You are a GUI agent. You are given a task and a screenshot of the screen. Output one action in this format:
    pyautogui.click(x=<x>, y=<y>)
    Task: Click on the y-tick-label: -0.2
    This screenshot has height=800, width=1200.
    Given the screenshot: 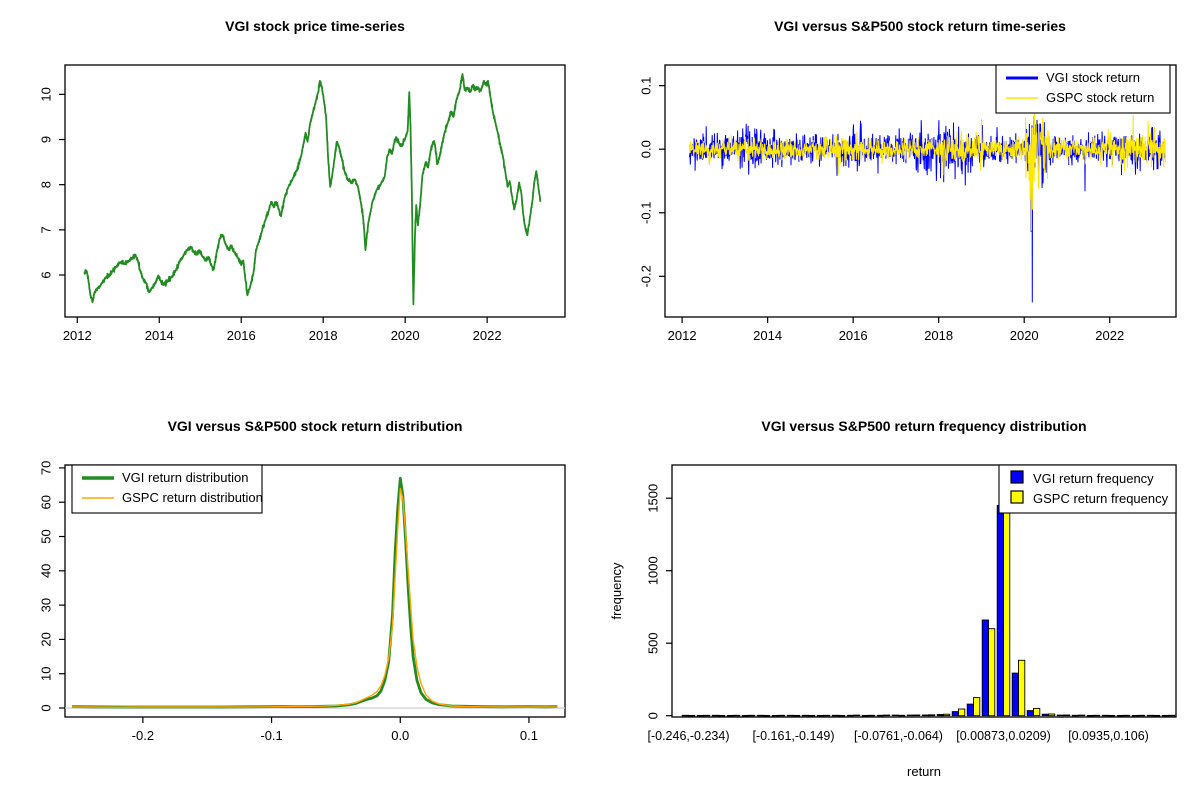 What is the action you would take?
    pyautogui.click(x=646, y=276)
    